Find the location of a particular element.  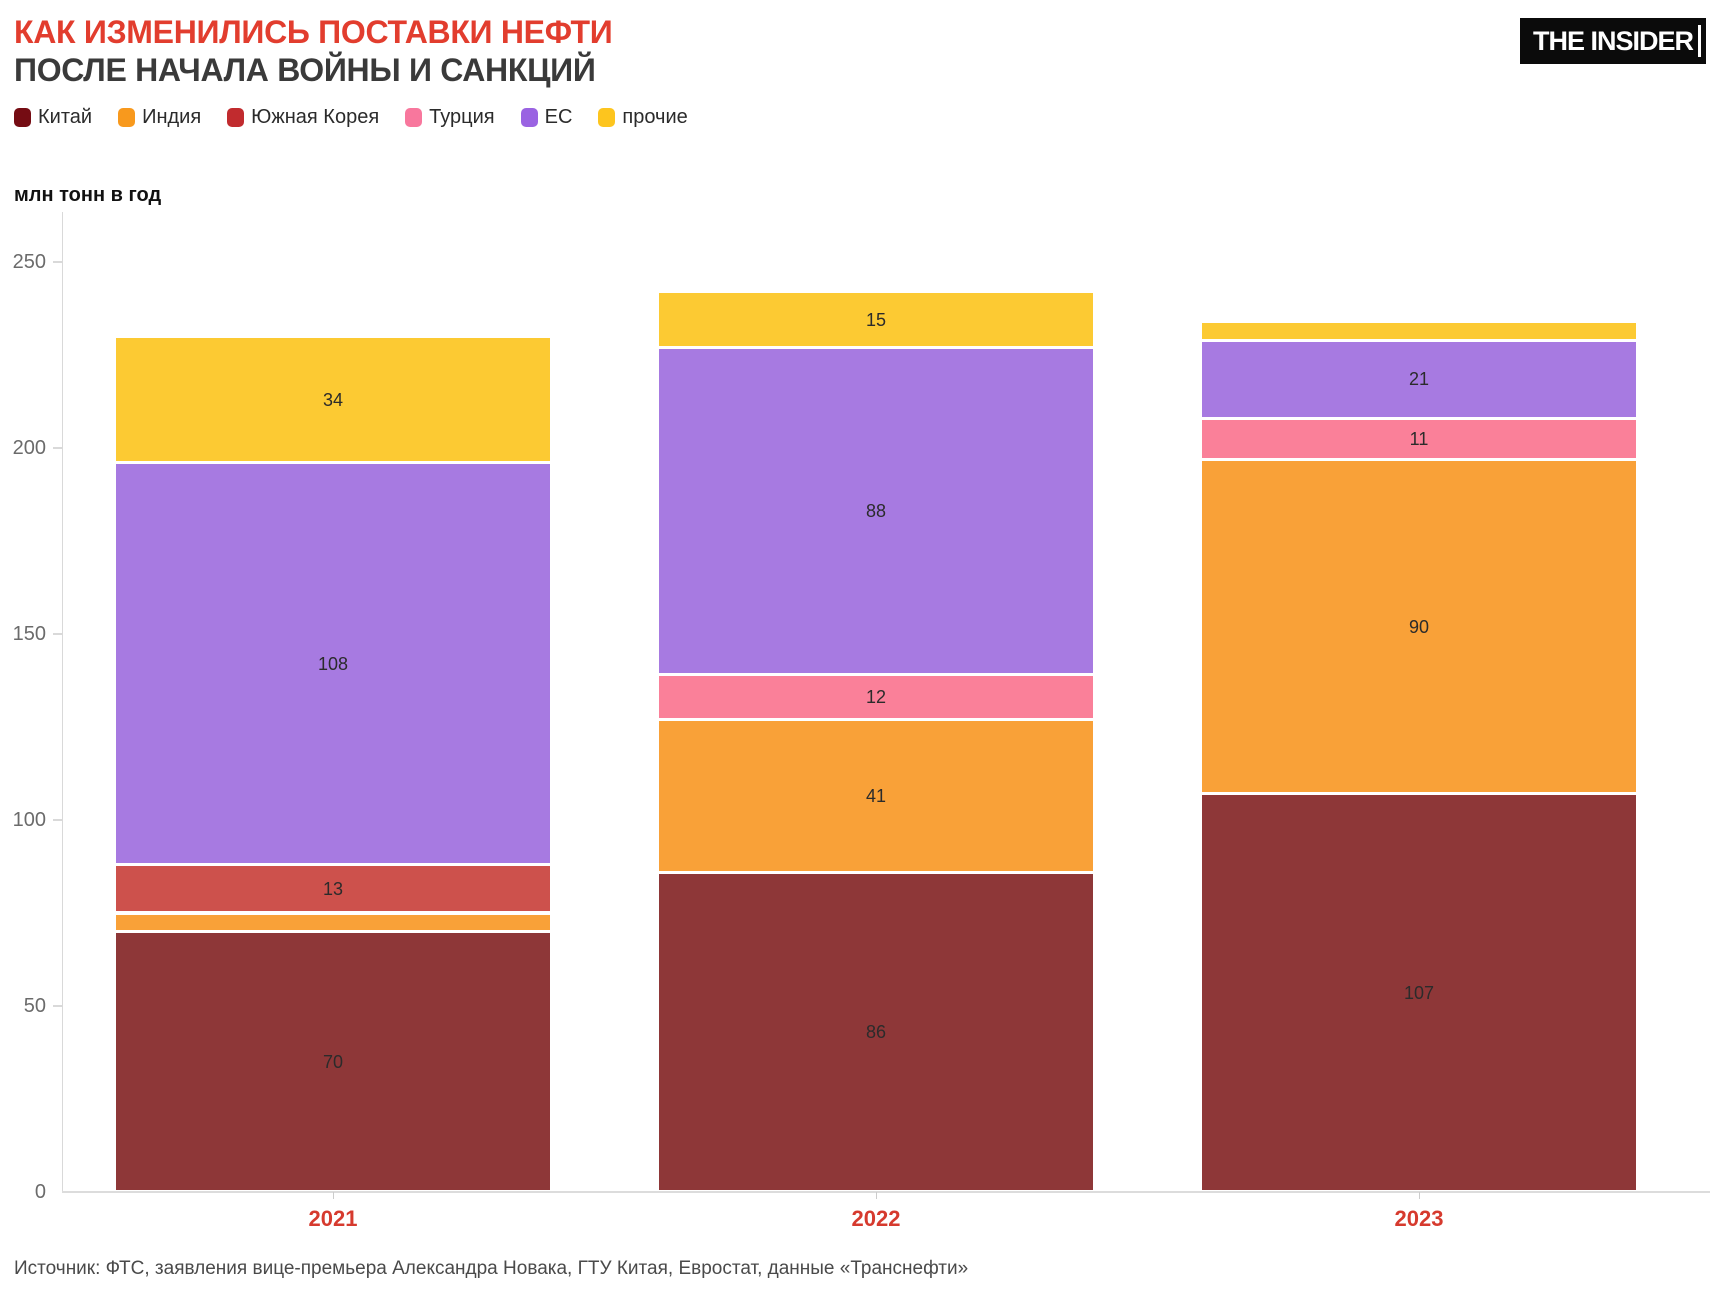

segment-value-label: 41 is located at coordinates (876, 795).